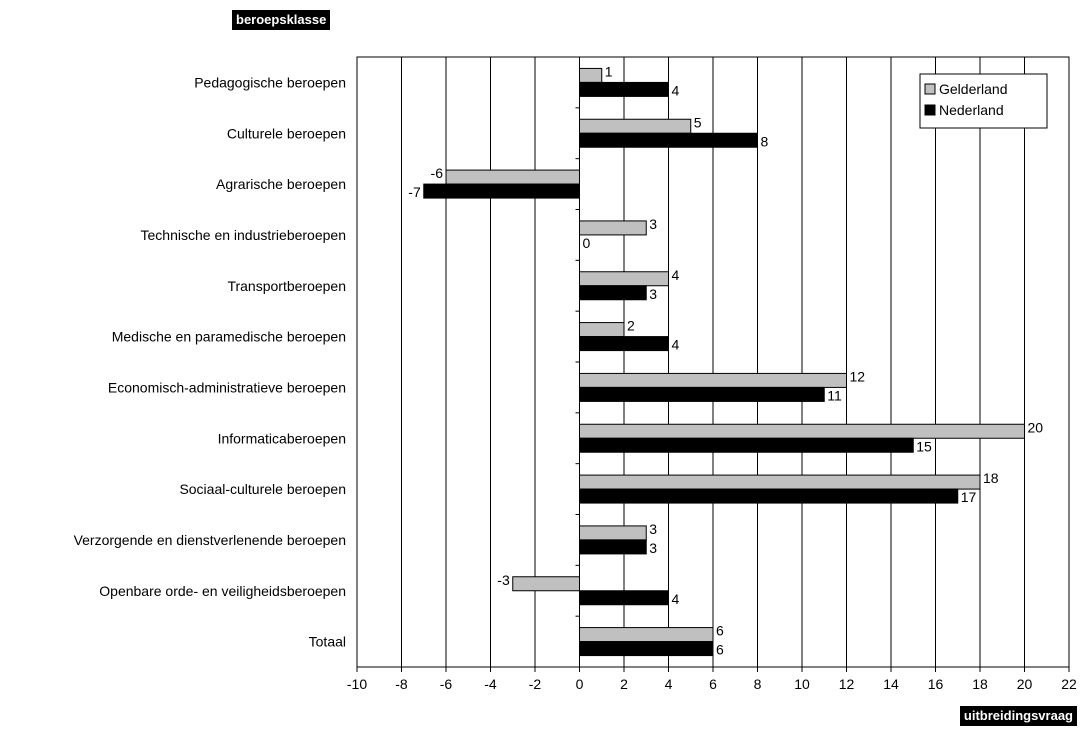  What do you see at coordinates (973, 89) in the screenshot?
I see `legend-label-gelderland: Gelderland` at bounding box center [973, 89].